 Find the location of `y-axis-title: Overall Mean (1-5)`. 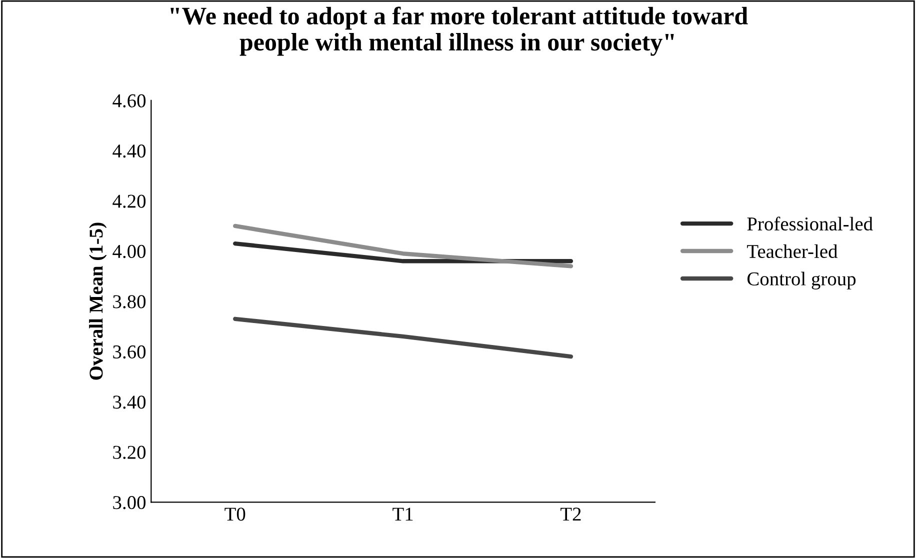

y-axis-title: Overall Mean (1-5) is located at coordinates (98, 301).